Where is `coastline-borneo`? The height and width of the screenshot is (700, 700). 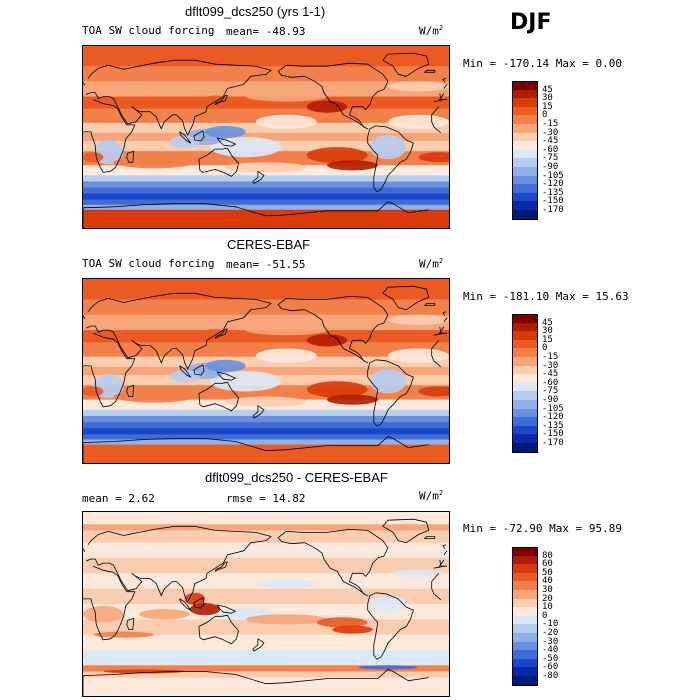
coastline-borneo is located at coordinates (199, 603).